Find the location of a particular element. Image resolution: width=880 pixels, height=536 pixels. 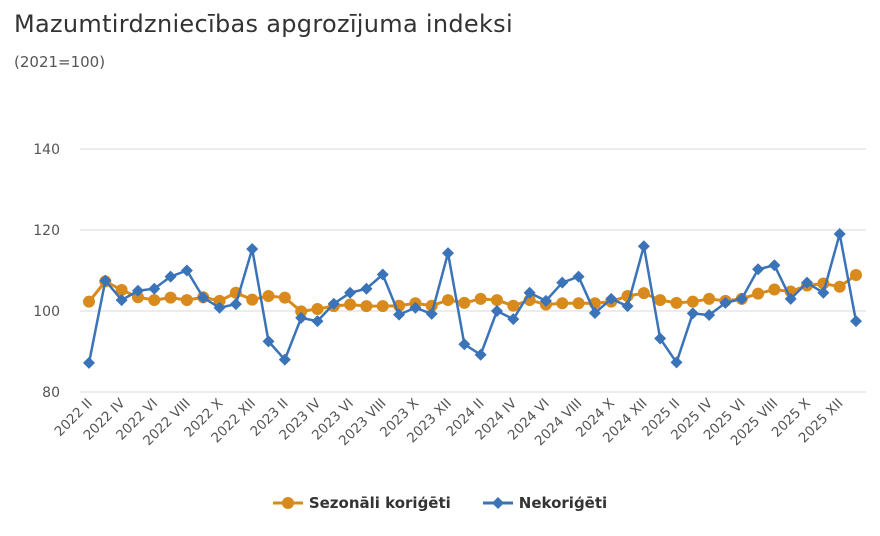

legend-item-unadjusted: Nekoriģēti is located at coordinates (545, 503).